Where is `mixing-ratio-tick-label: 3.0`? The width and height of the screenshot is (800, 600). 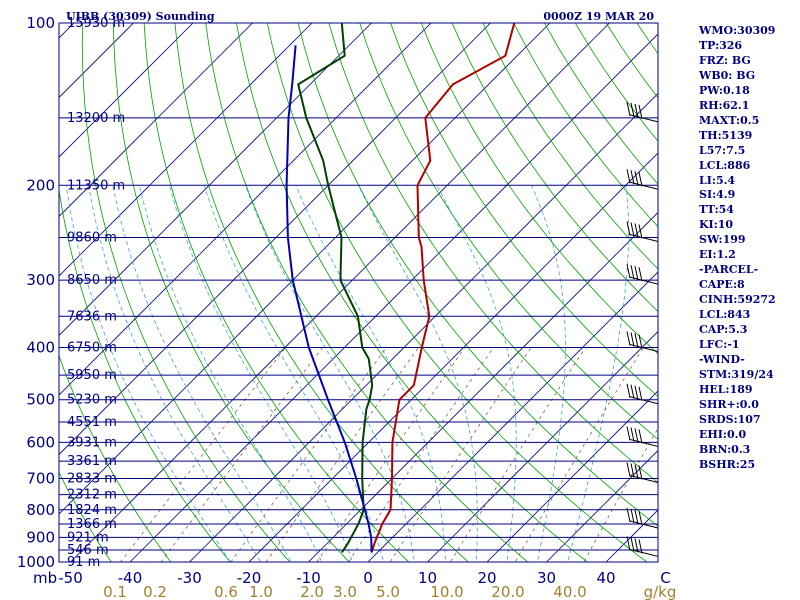 mixing-ratio-tick-label: 3.0 is located at coordinates (345, 591).